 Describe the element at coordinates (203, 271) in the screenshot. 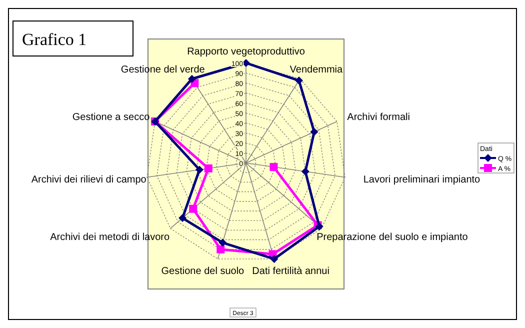

I see `spoke-label: Gestione del suolo` at that location.